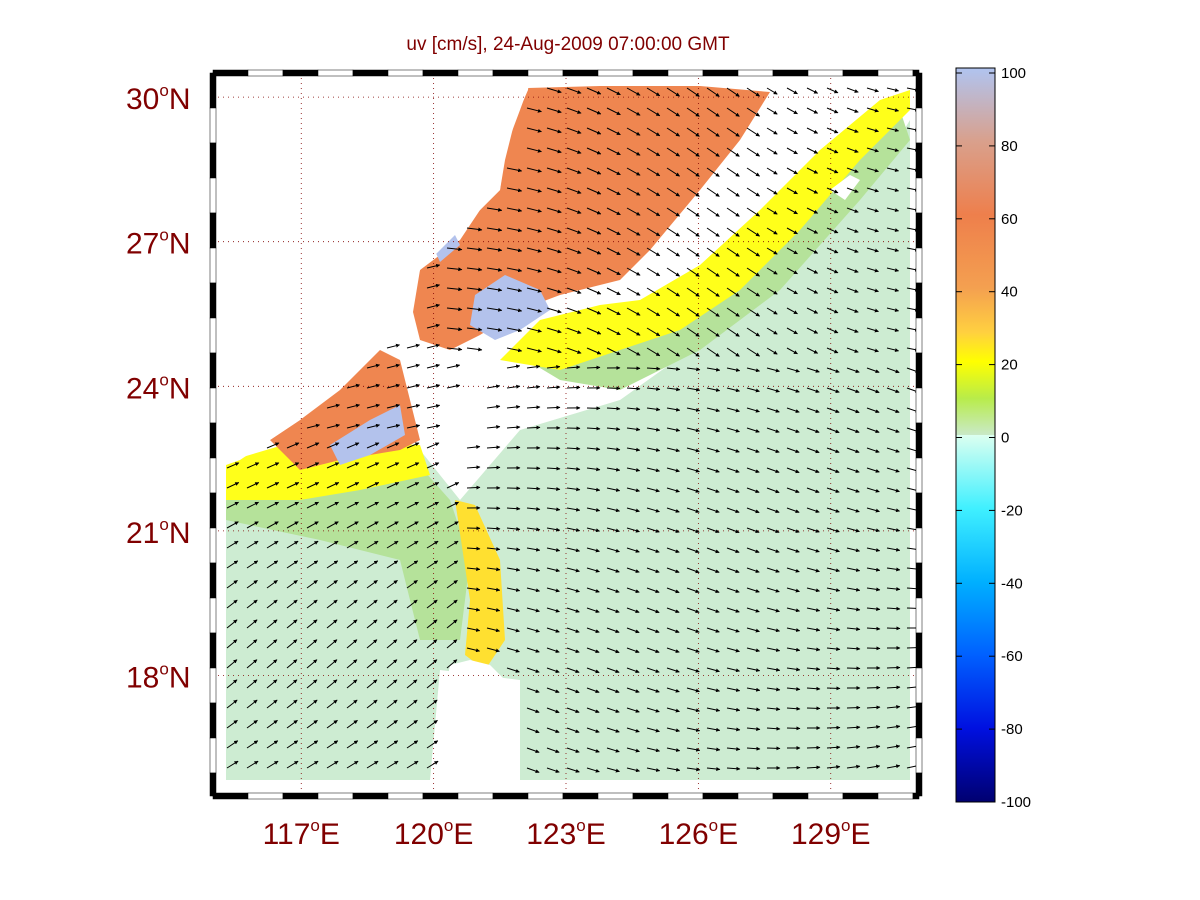  Describe the element at coordinates (287, 834) in the screenshot. I see `longitude-degree: 117` at that location.